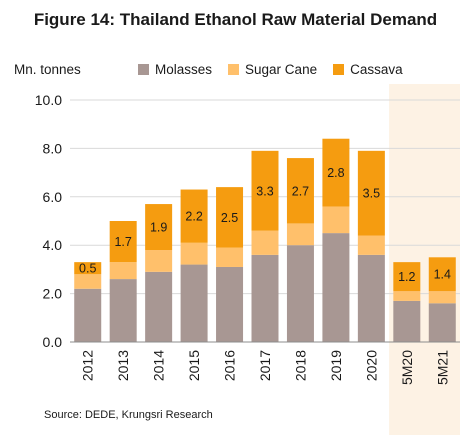 This screenshot has height=435, width=471. I want to click on legend-item: Molasses, so click(175, 69).